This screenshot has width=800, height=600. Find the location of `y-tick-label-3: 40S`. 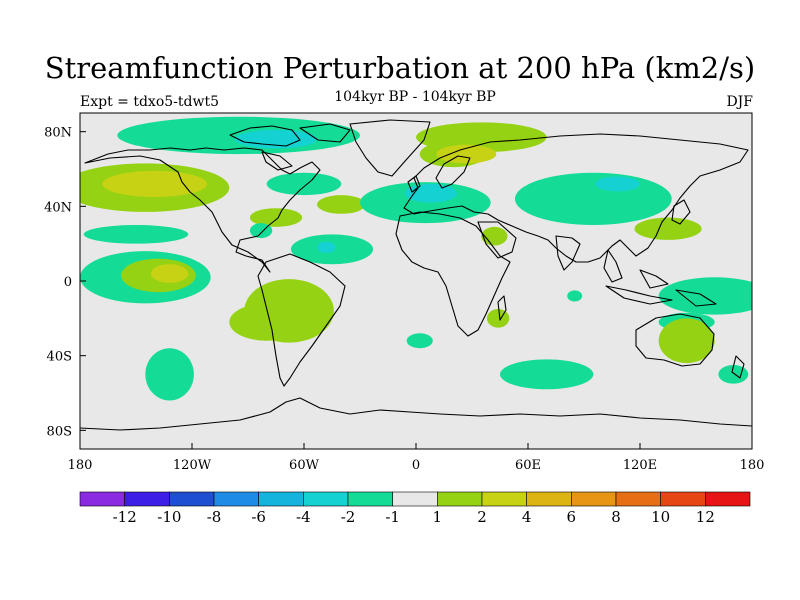

y-tick-label-3: 40S is located at coordinates (59, 357).